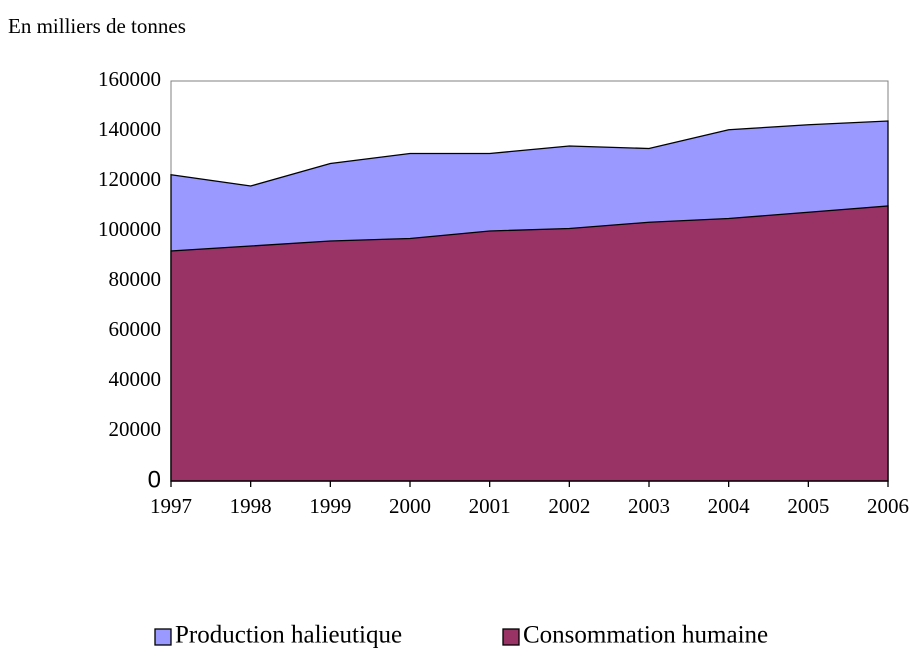 Image resolution: width=909 pixels, height=656 pixels. Describe the element at coordinates (135, 329) in the screenshot. I see `y-tick-label: 60000` at that location.